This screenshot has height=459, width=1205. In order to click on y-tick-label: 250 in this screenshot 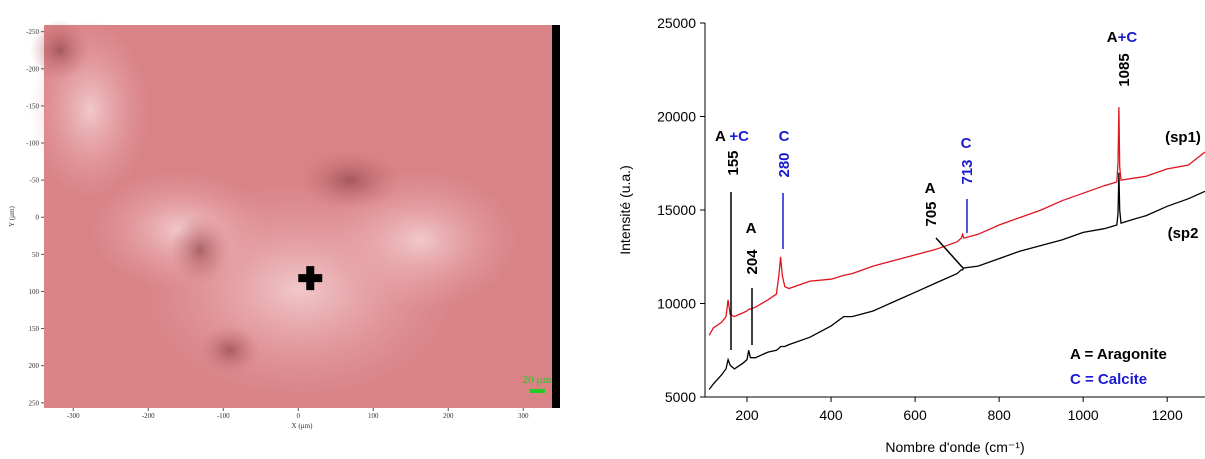, I will do `click(34, 403)`.